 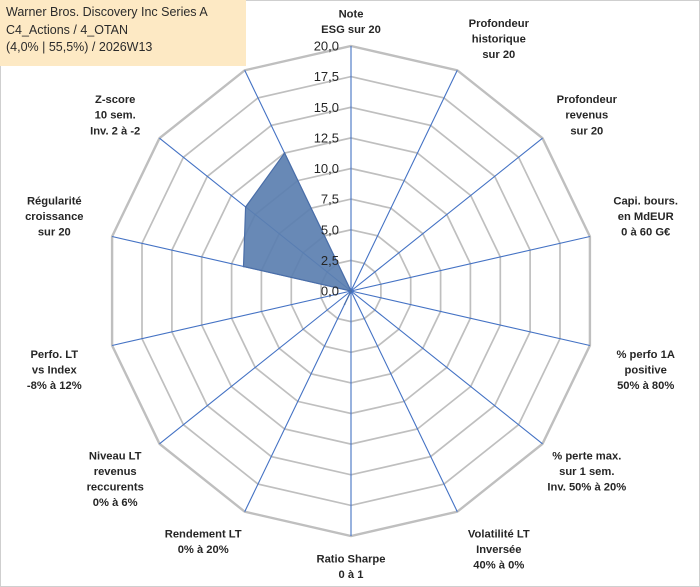 What do you see at coordinates (326, 76) in the screenshot?
I see `tick-label: 17,5` at bounding box center [326, 76].